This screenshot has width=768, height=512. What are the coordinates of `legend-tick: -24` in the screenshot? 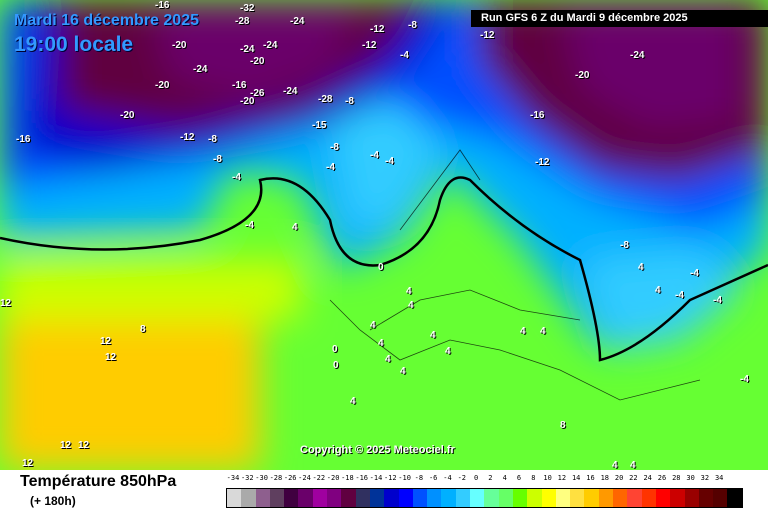 It's located at (304, 478).